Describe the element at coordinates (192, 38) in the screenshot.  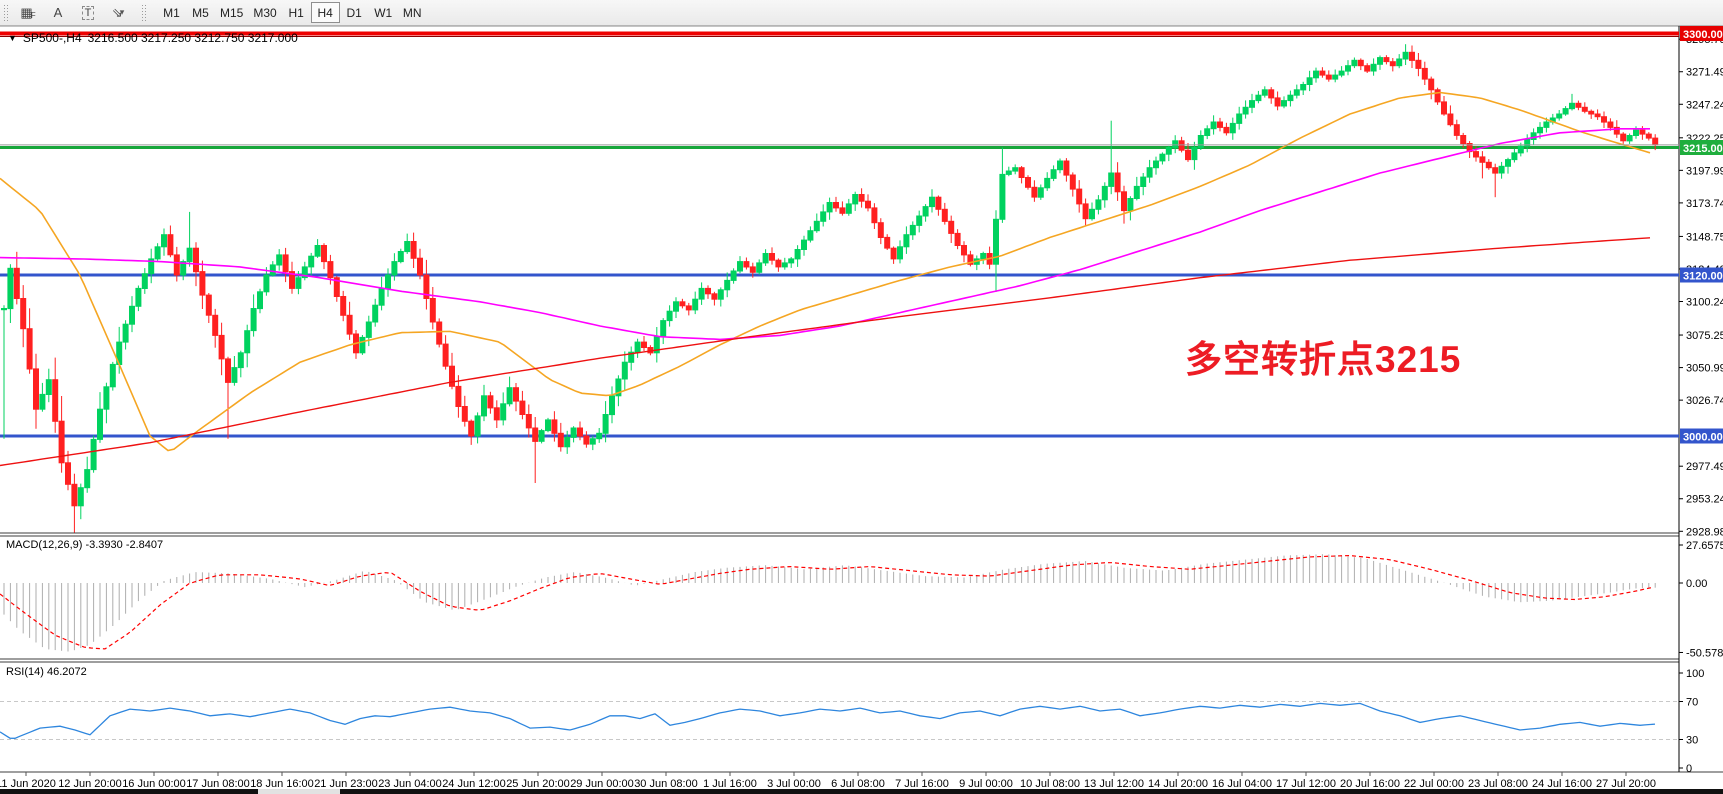
I see `symbol-ohlc-readout: 3216.500 3217.250 3212.750 3217.000` at that location.